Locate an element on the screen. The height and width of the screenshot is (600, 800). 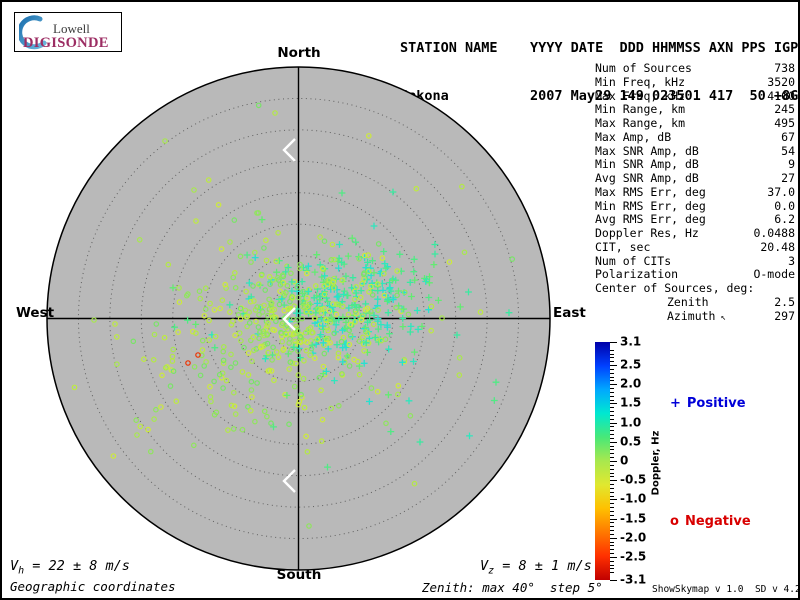
colorbar-axis-label: Doppler, Hz is located at coordinates (656, 463).